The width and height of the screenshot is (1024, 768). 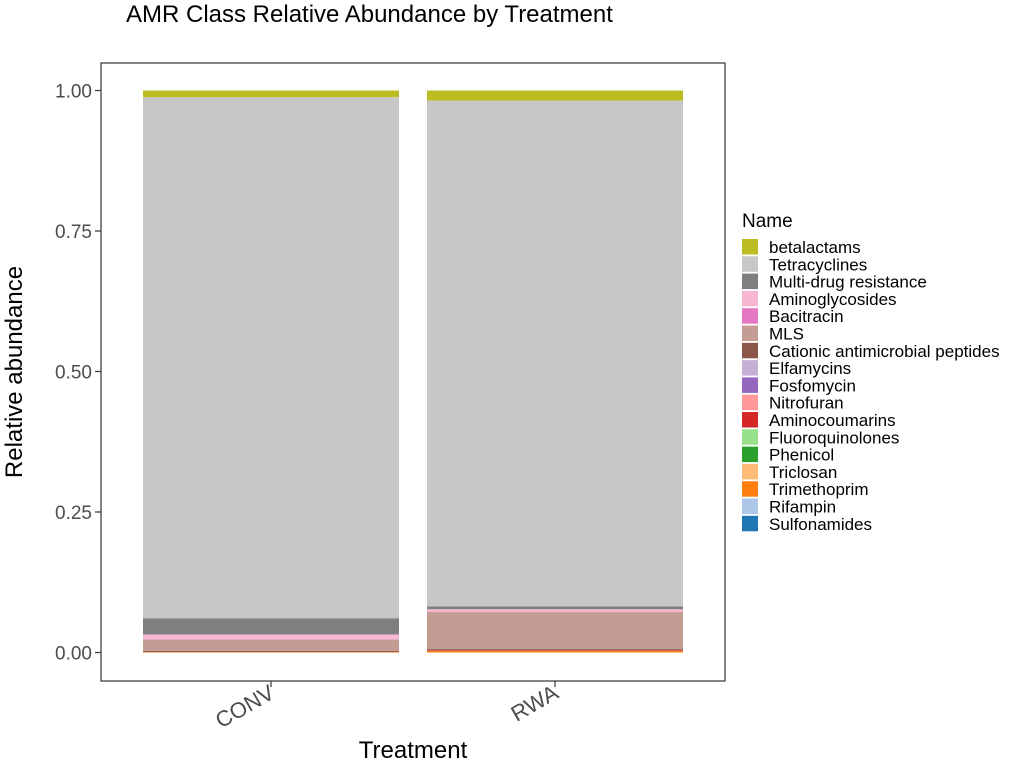 What do you see at coordinates (750, 368) in the screenshot?
I see `legend-swatch-elfamycins` at bounding box center [750, 368].